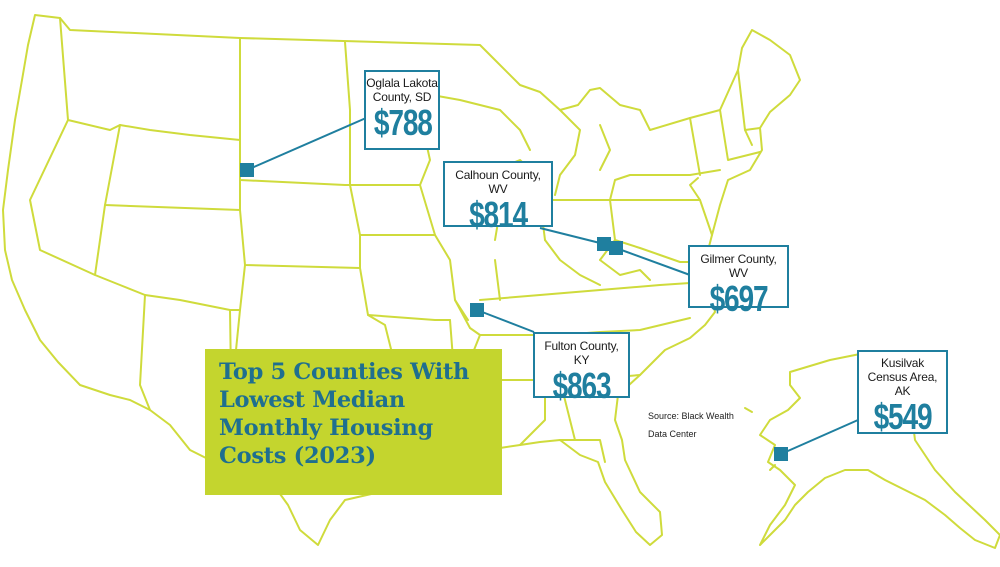 The image size is (1000, 567). What do you see at coordinates (738, 266) in the screenshot?
I see `county-name: Gilmer County, WV` at bounding box center [738, 266].